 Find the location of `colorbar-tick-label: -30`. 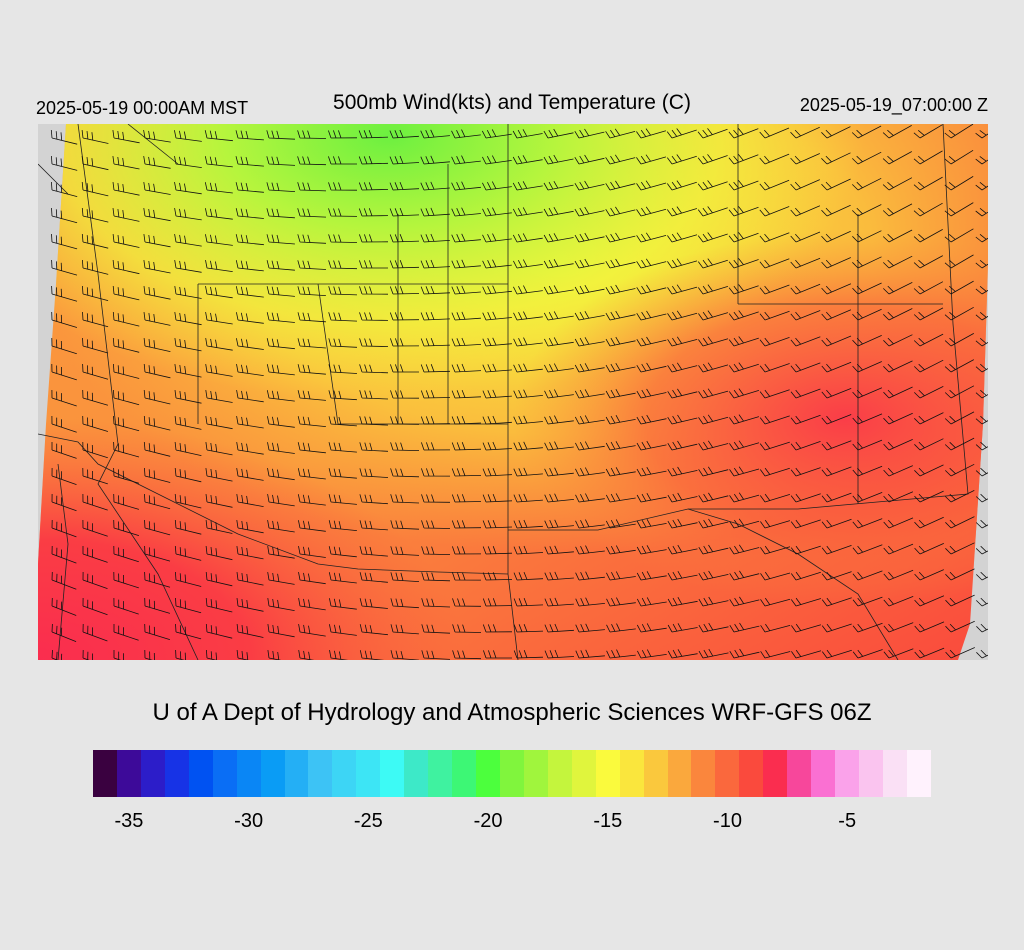

colorbar-tick-label: -30 is located at coordinates (249, 821).